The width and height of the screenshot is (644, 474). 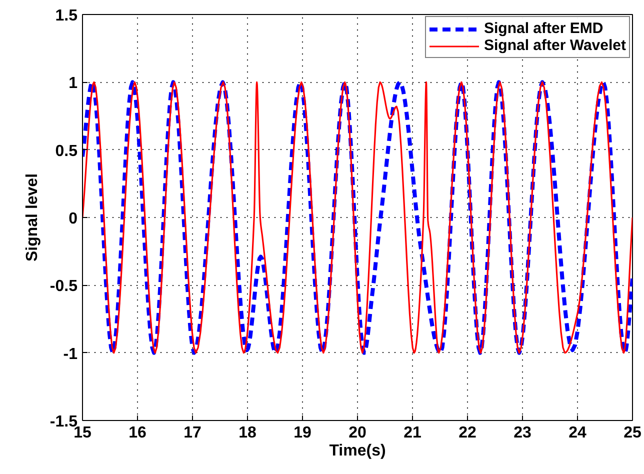 What do you see at coordinates (247, 433) in the screenshot?
I see `x-tick-label: 18` at bounding box center [247, 433].